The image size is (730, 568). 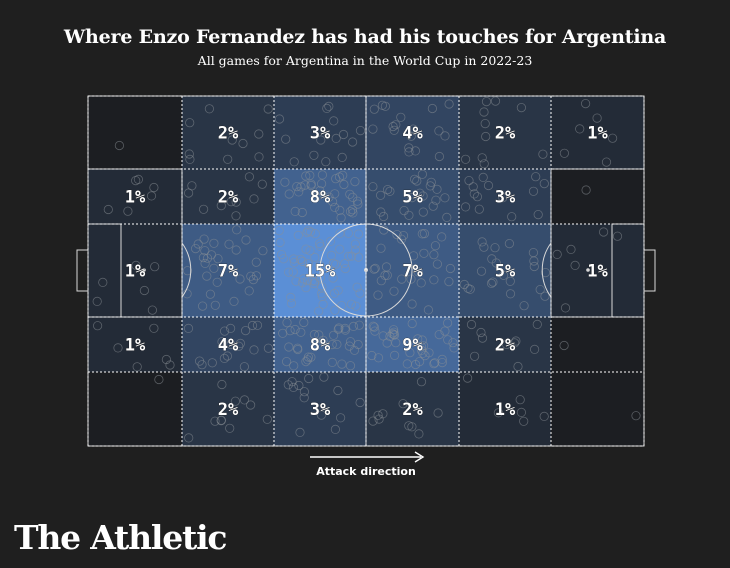 I want to click on zone-cell-r0-c0, so click(x=135, y=132).